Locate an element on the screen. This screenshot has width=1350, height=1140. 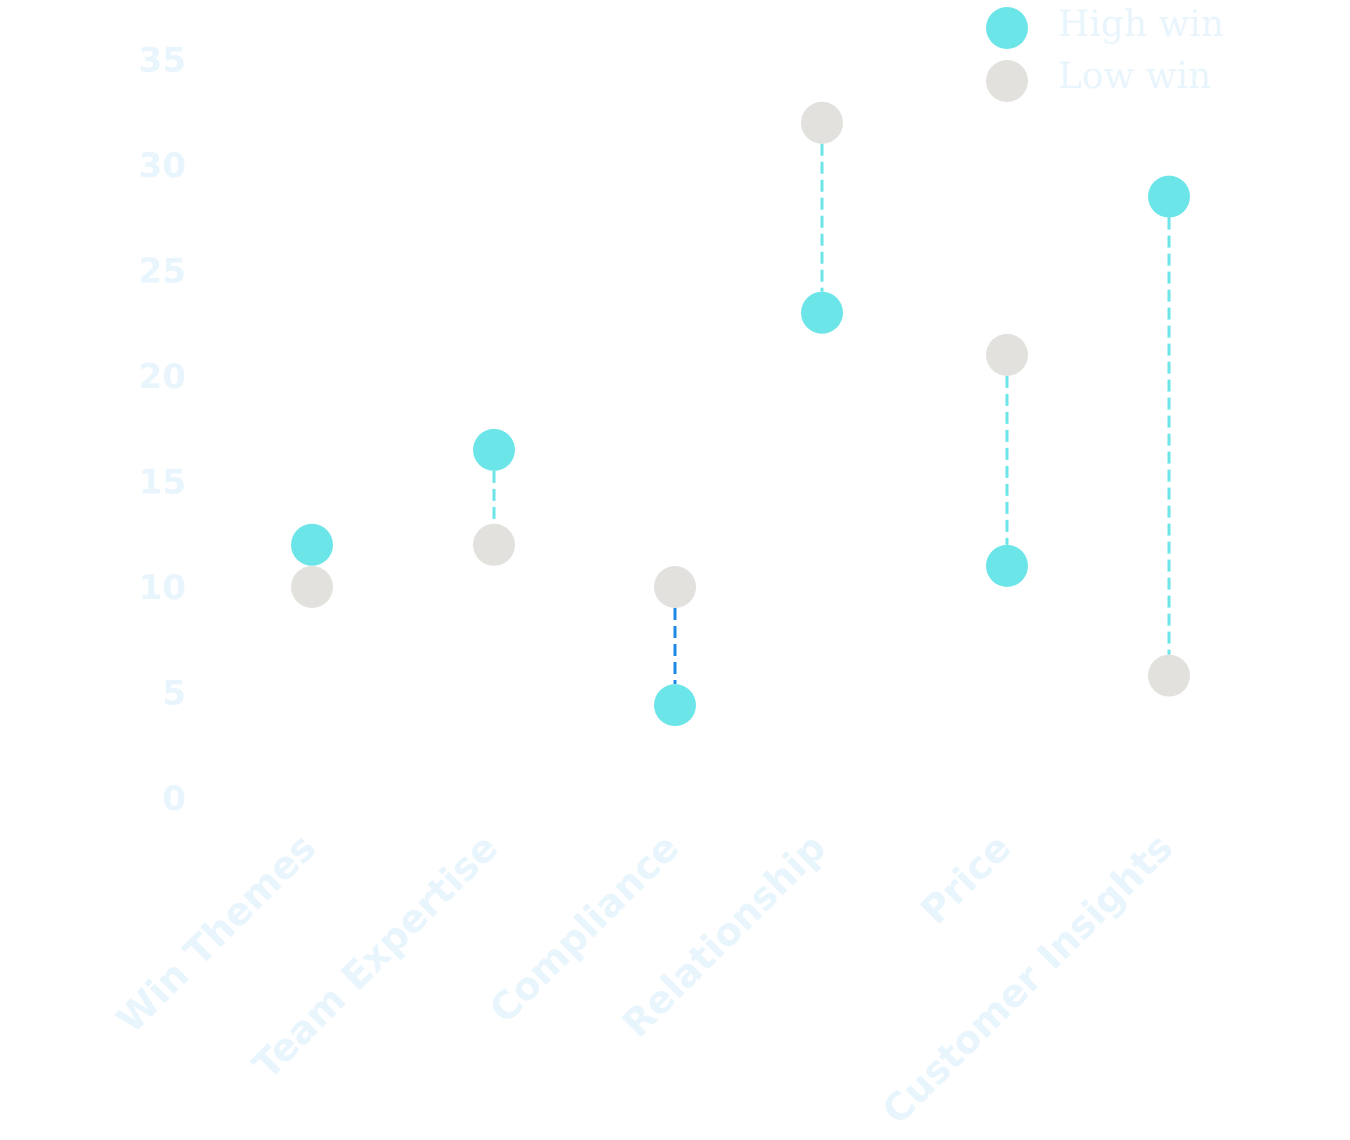
y-axis-ticks: 0 5 10 15 20 25 30 35 is located at coordinates (162, 430).